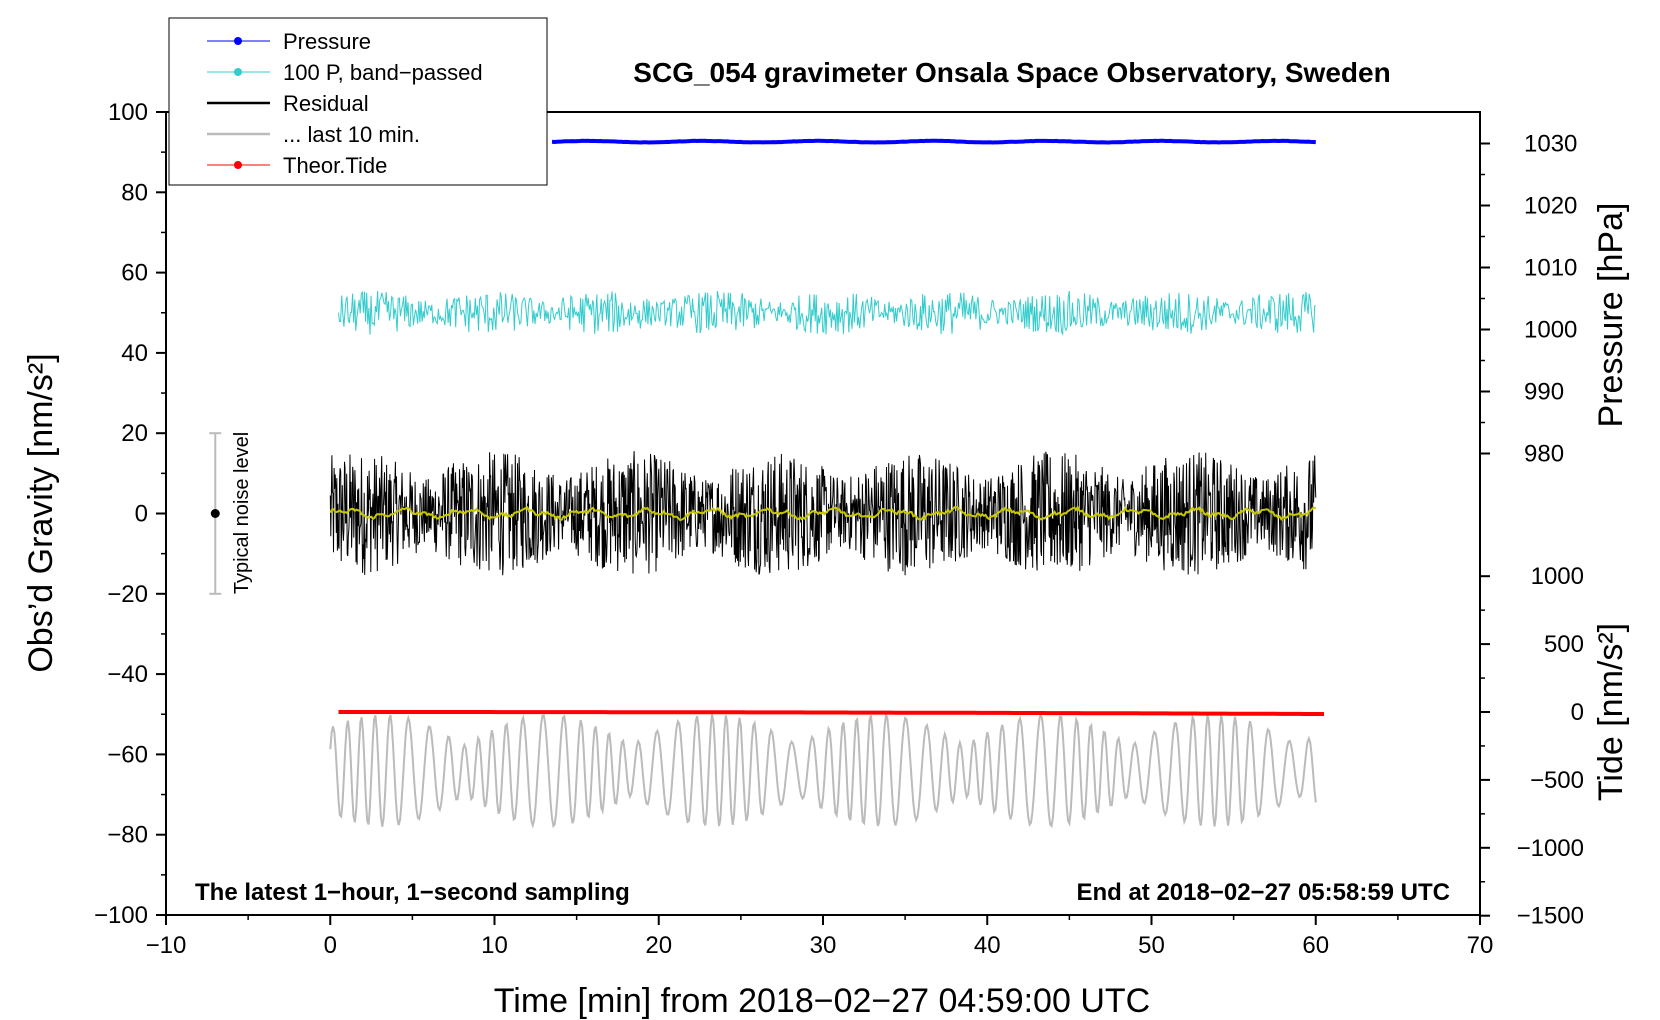 The image size is (1660, 1020). I want to click on tide-tick-label: −1500, so click(1550, 916).